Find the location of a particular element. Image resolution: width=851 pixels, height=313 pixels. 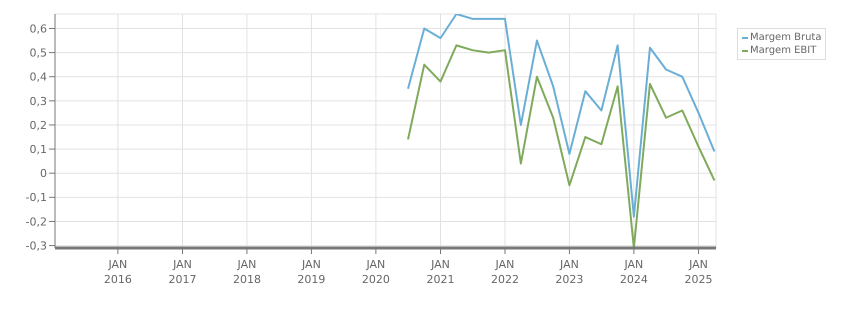

x-tick-label: JAN 2016 is located at coordinates (118, 272).